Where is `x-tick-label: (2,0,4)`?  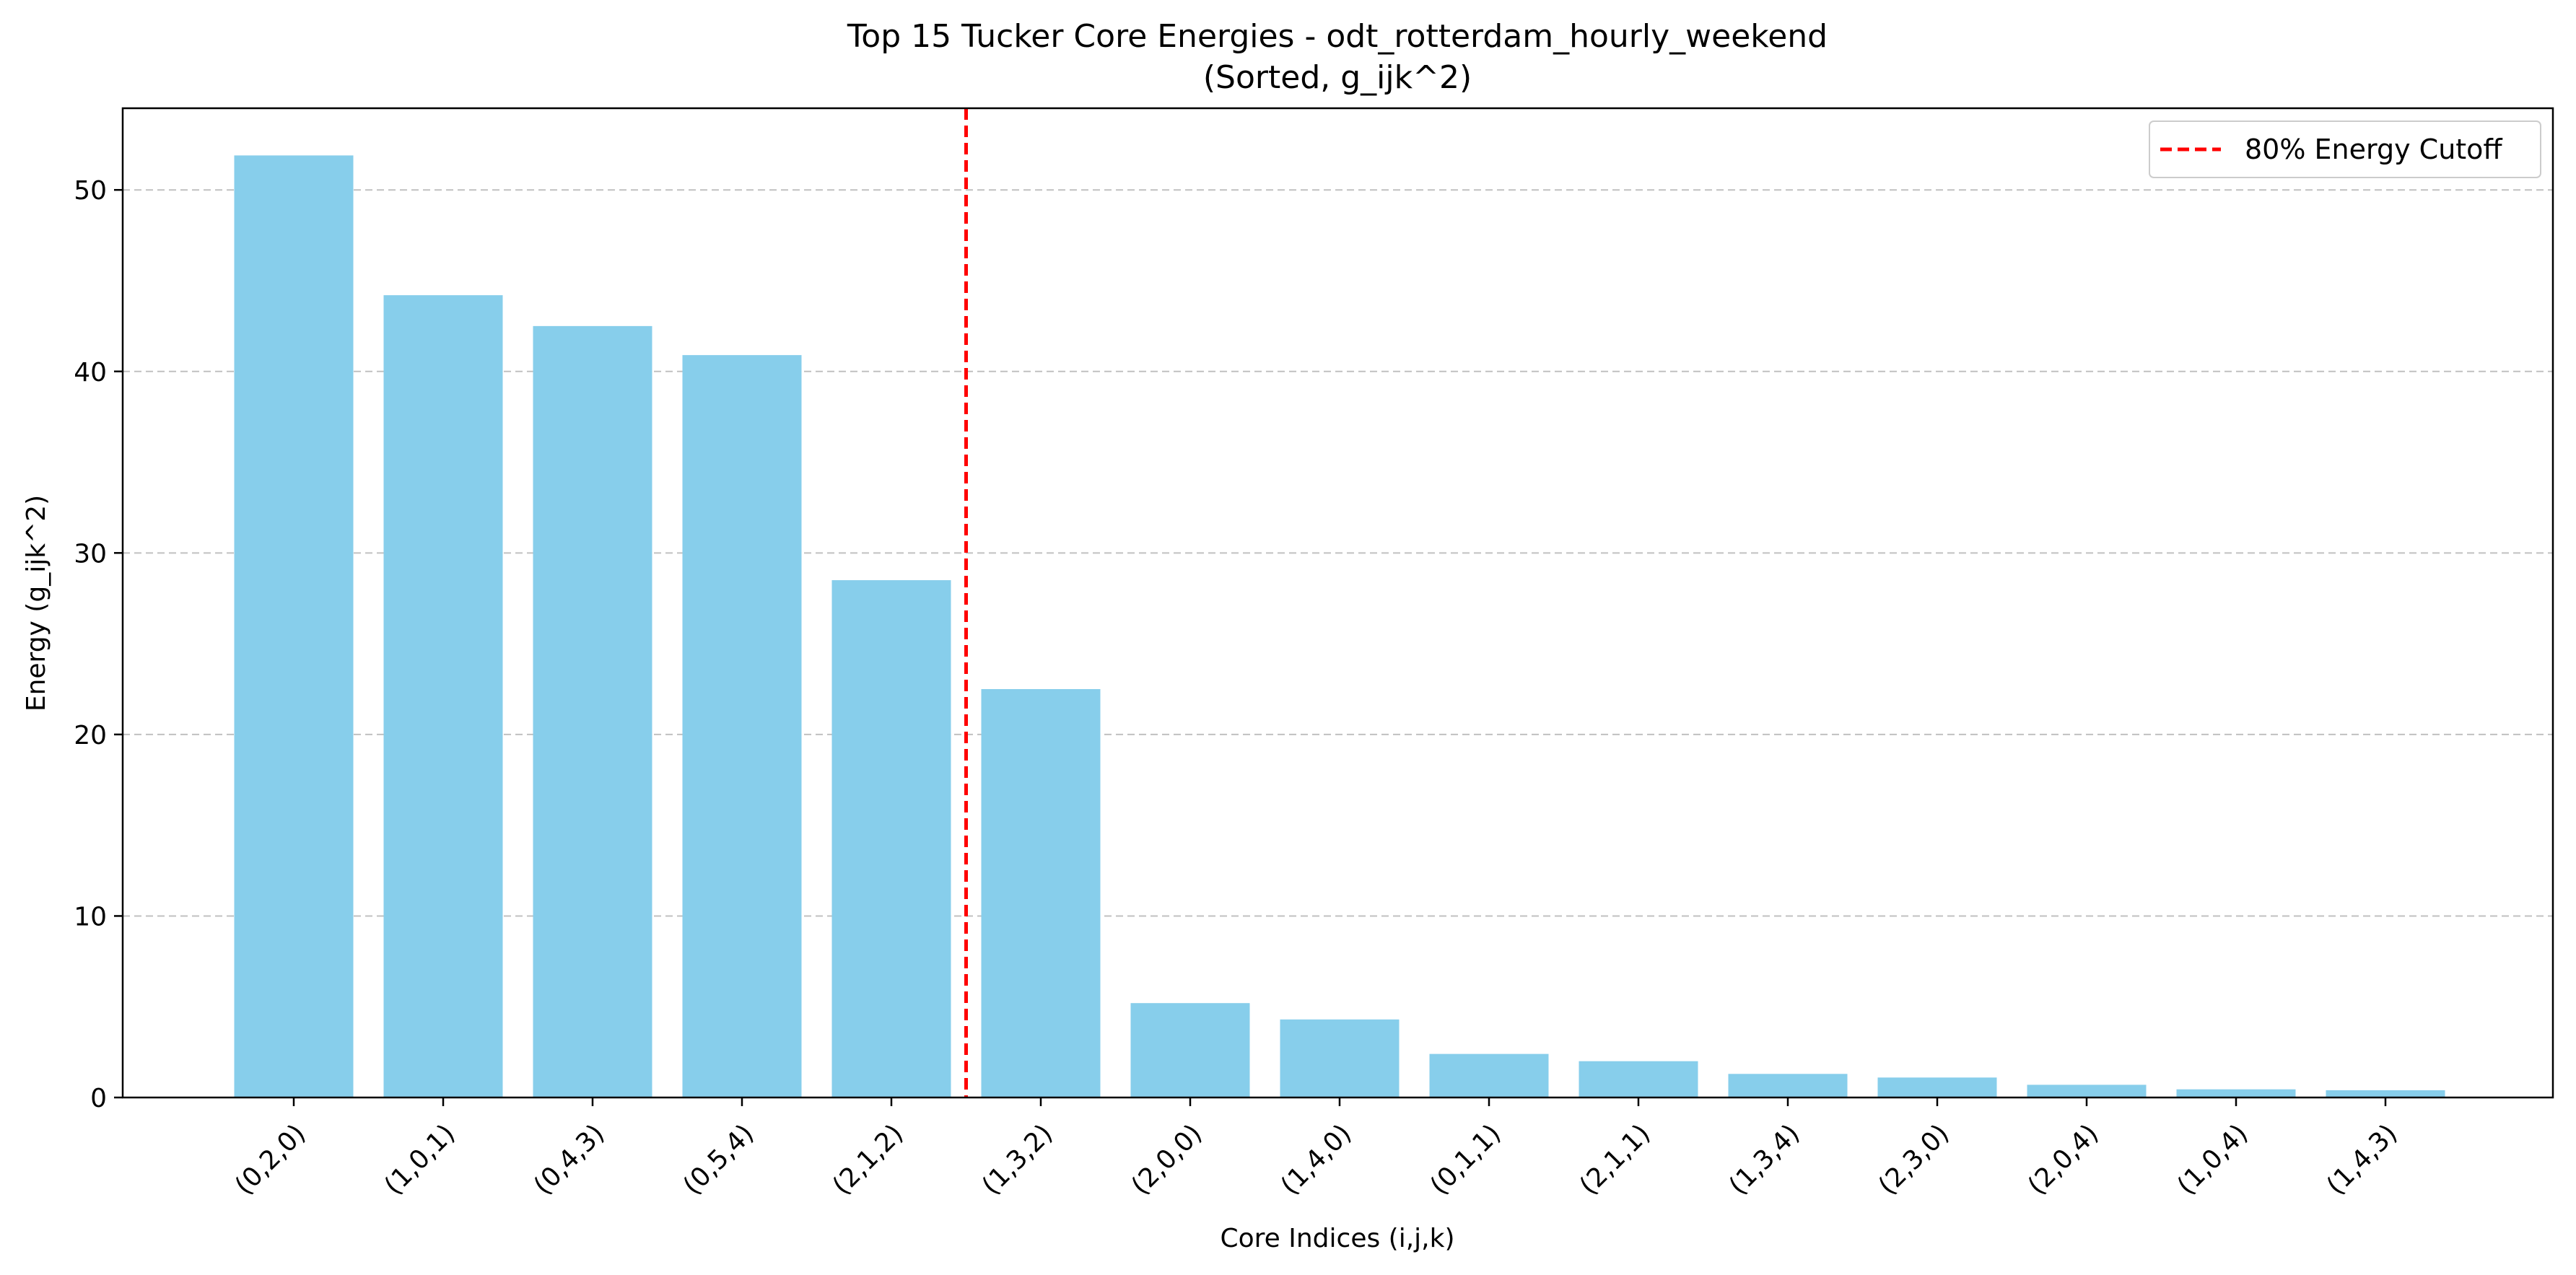 x-tick-label: (2,0,4) is located at coordinates (2063, 1159).